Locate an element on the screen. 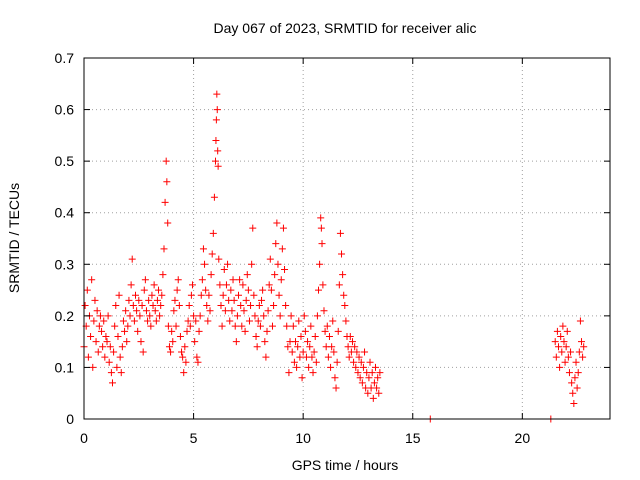 This screenshot has width=640, height=480. y-tick-label: 0.7 is located at coordinates (65, 58).